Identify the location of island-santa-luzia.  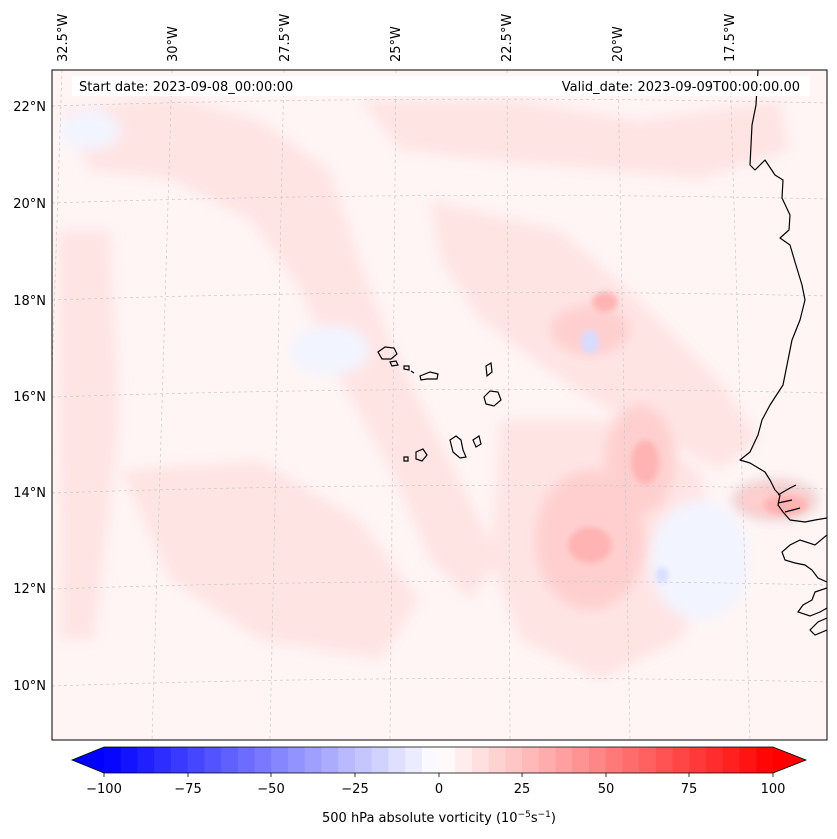
(406, 368).